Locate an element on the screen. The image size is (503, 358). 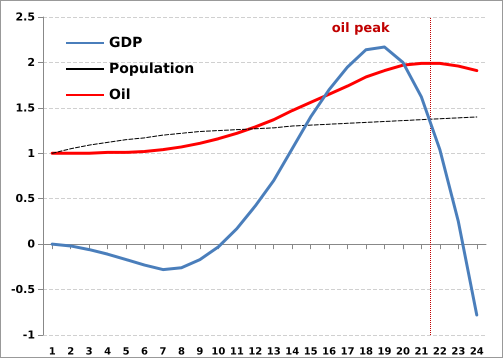
x-tick-label: 17 is located at coordinates (347, 352).